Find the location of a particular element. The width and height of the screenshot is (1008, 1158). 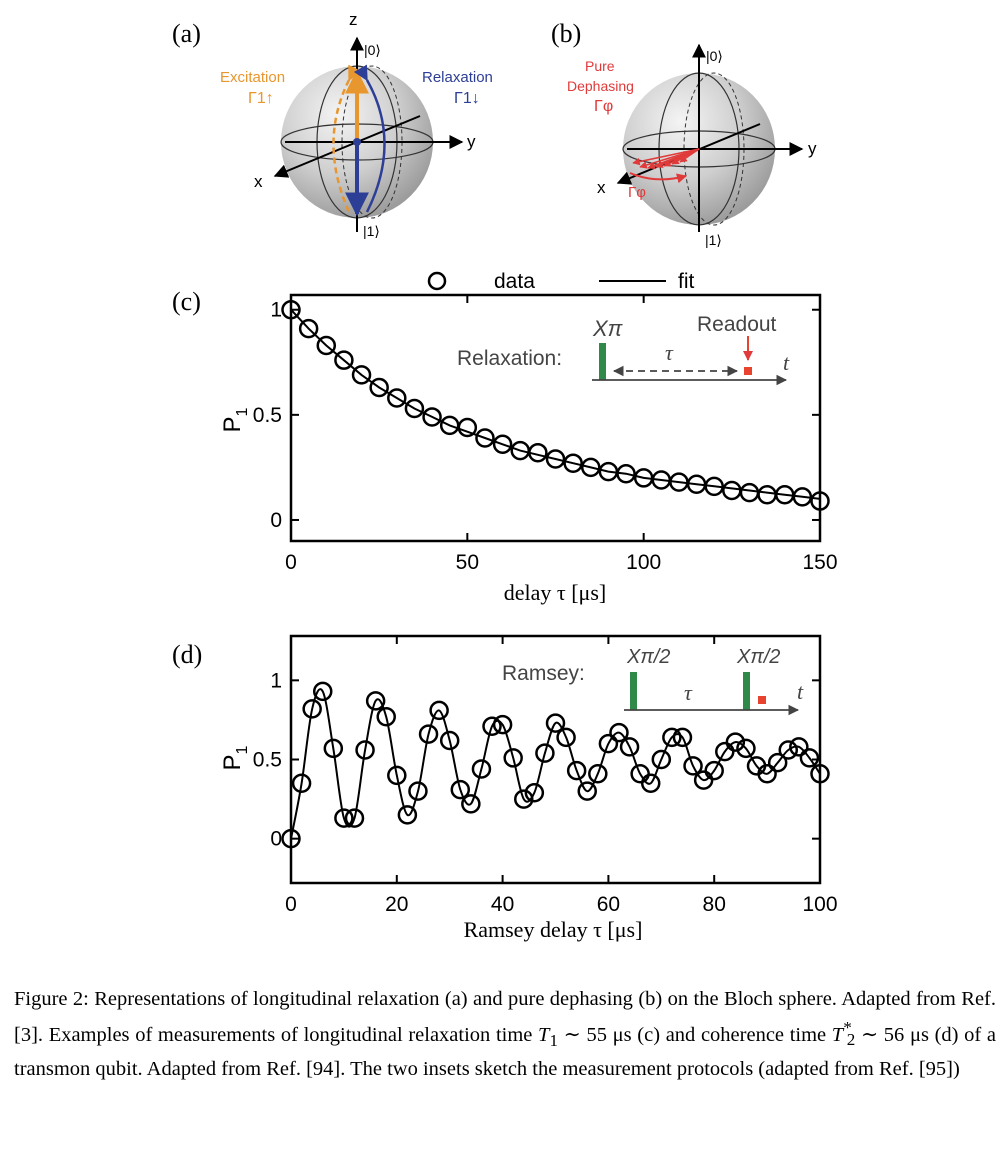

d-xtick-labels: 0 20 40 60 80 100 is located at coordinates (561, 904).